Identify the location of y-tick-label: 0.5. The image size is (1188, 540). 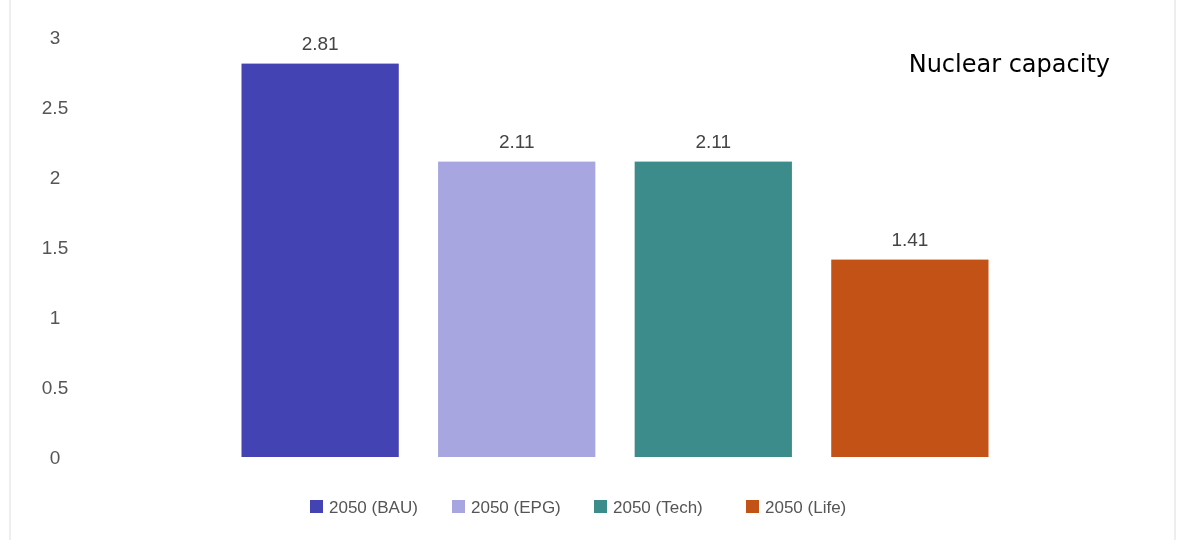
(55, 387).